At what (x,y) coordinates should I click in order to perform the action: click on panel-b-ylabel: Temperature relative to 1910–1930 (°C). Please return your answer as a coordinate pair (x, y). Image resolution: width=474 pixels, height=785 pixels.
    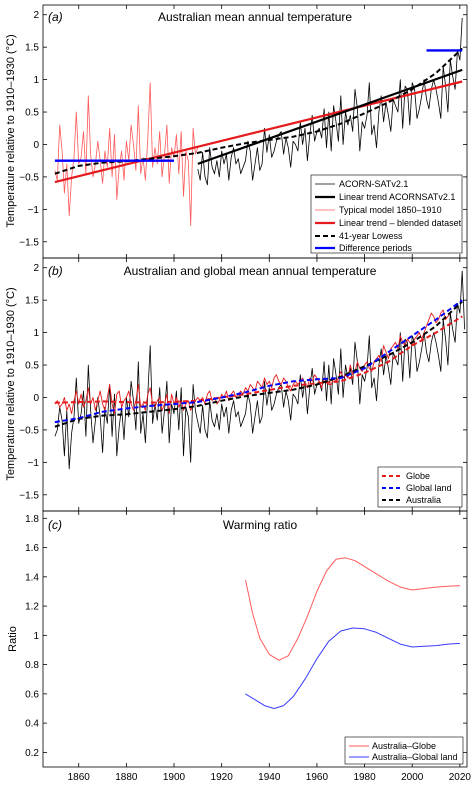
    Looking at the image, I should click on (11, 383).